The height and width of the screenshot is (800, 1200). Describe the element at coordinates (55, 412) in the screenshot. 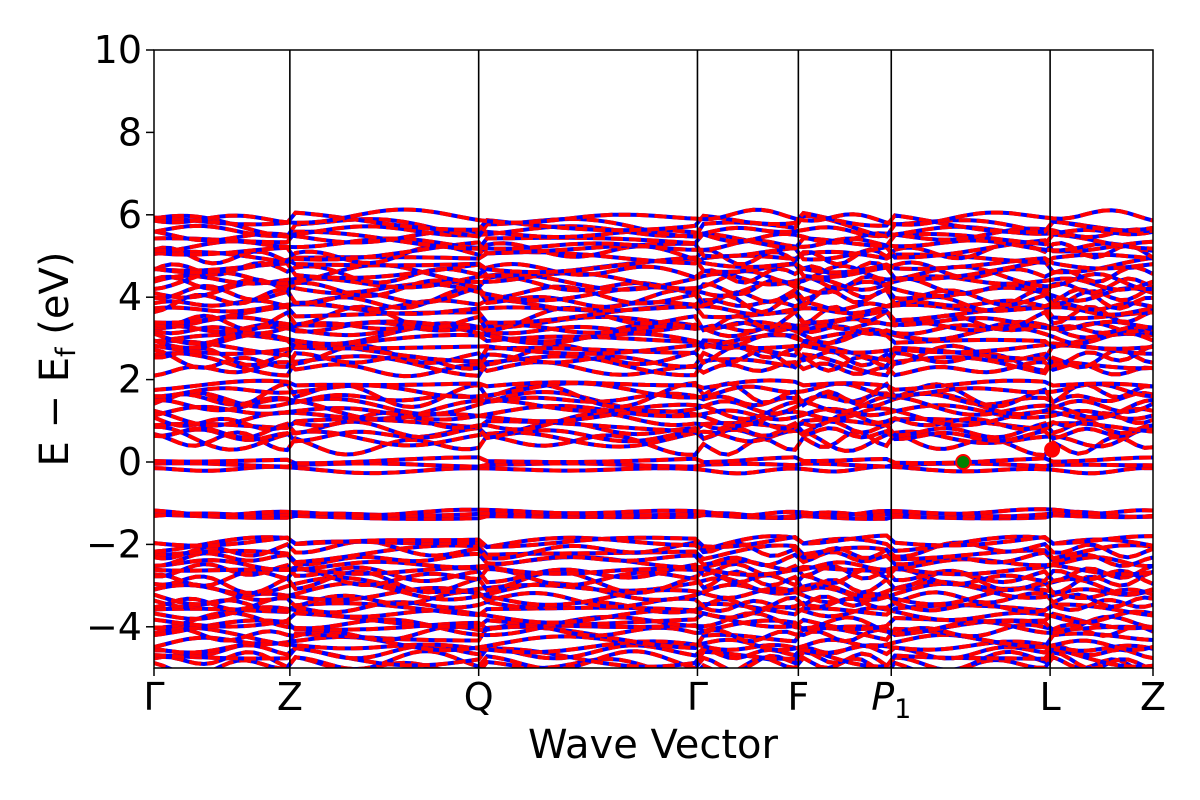

I see `y-axis-label-main: E − E` at that location.